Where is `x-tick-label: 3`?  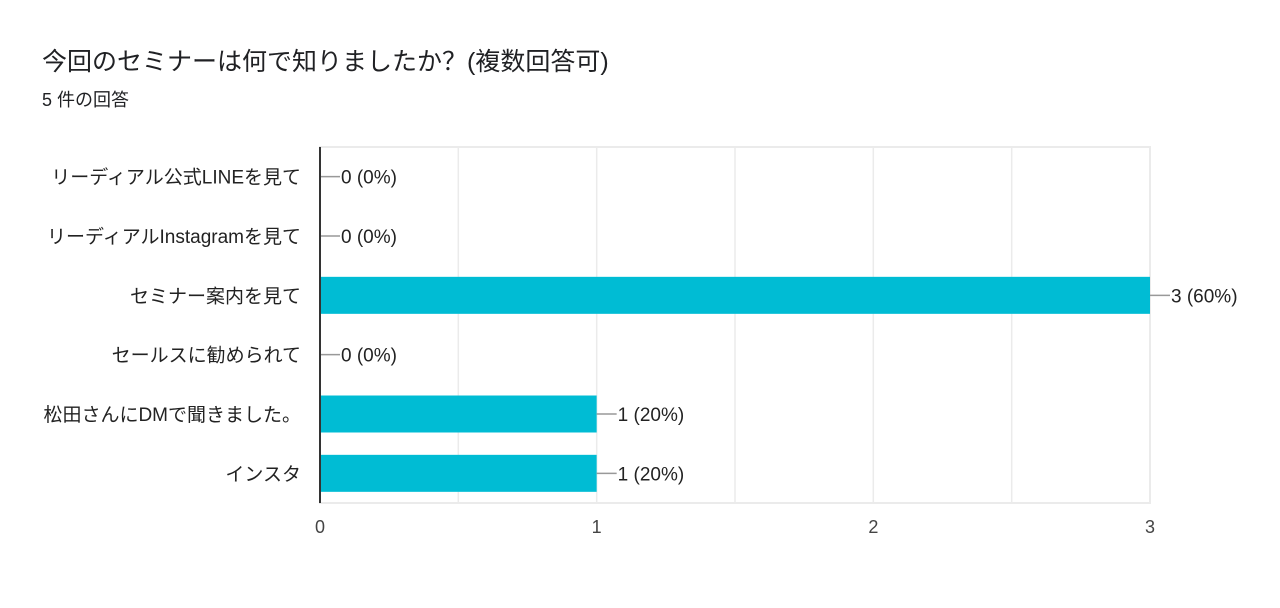
x-tick-label: 3 is located at coordinates (1150, 527).